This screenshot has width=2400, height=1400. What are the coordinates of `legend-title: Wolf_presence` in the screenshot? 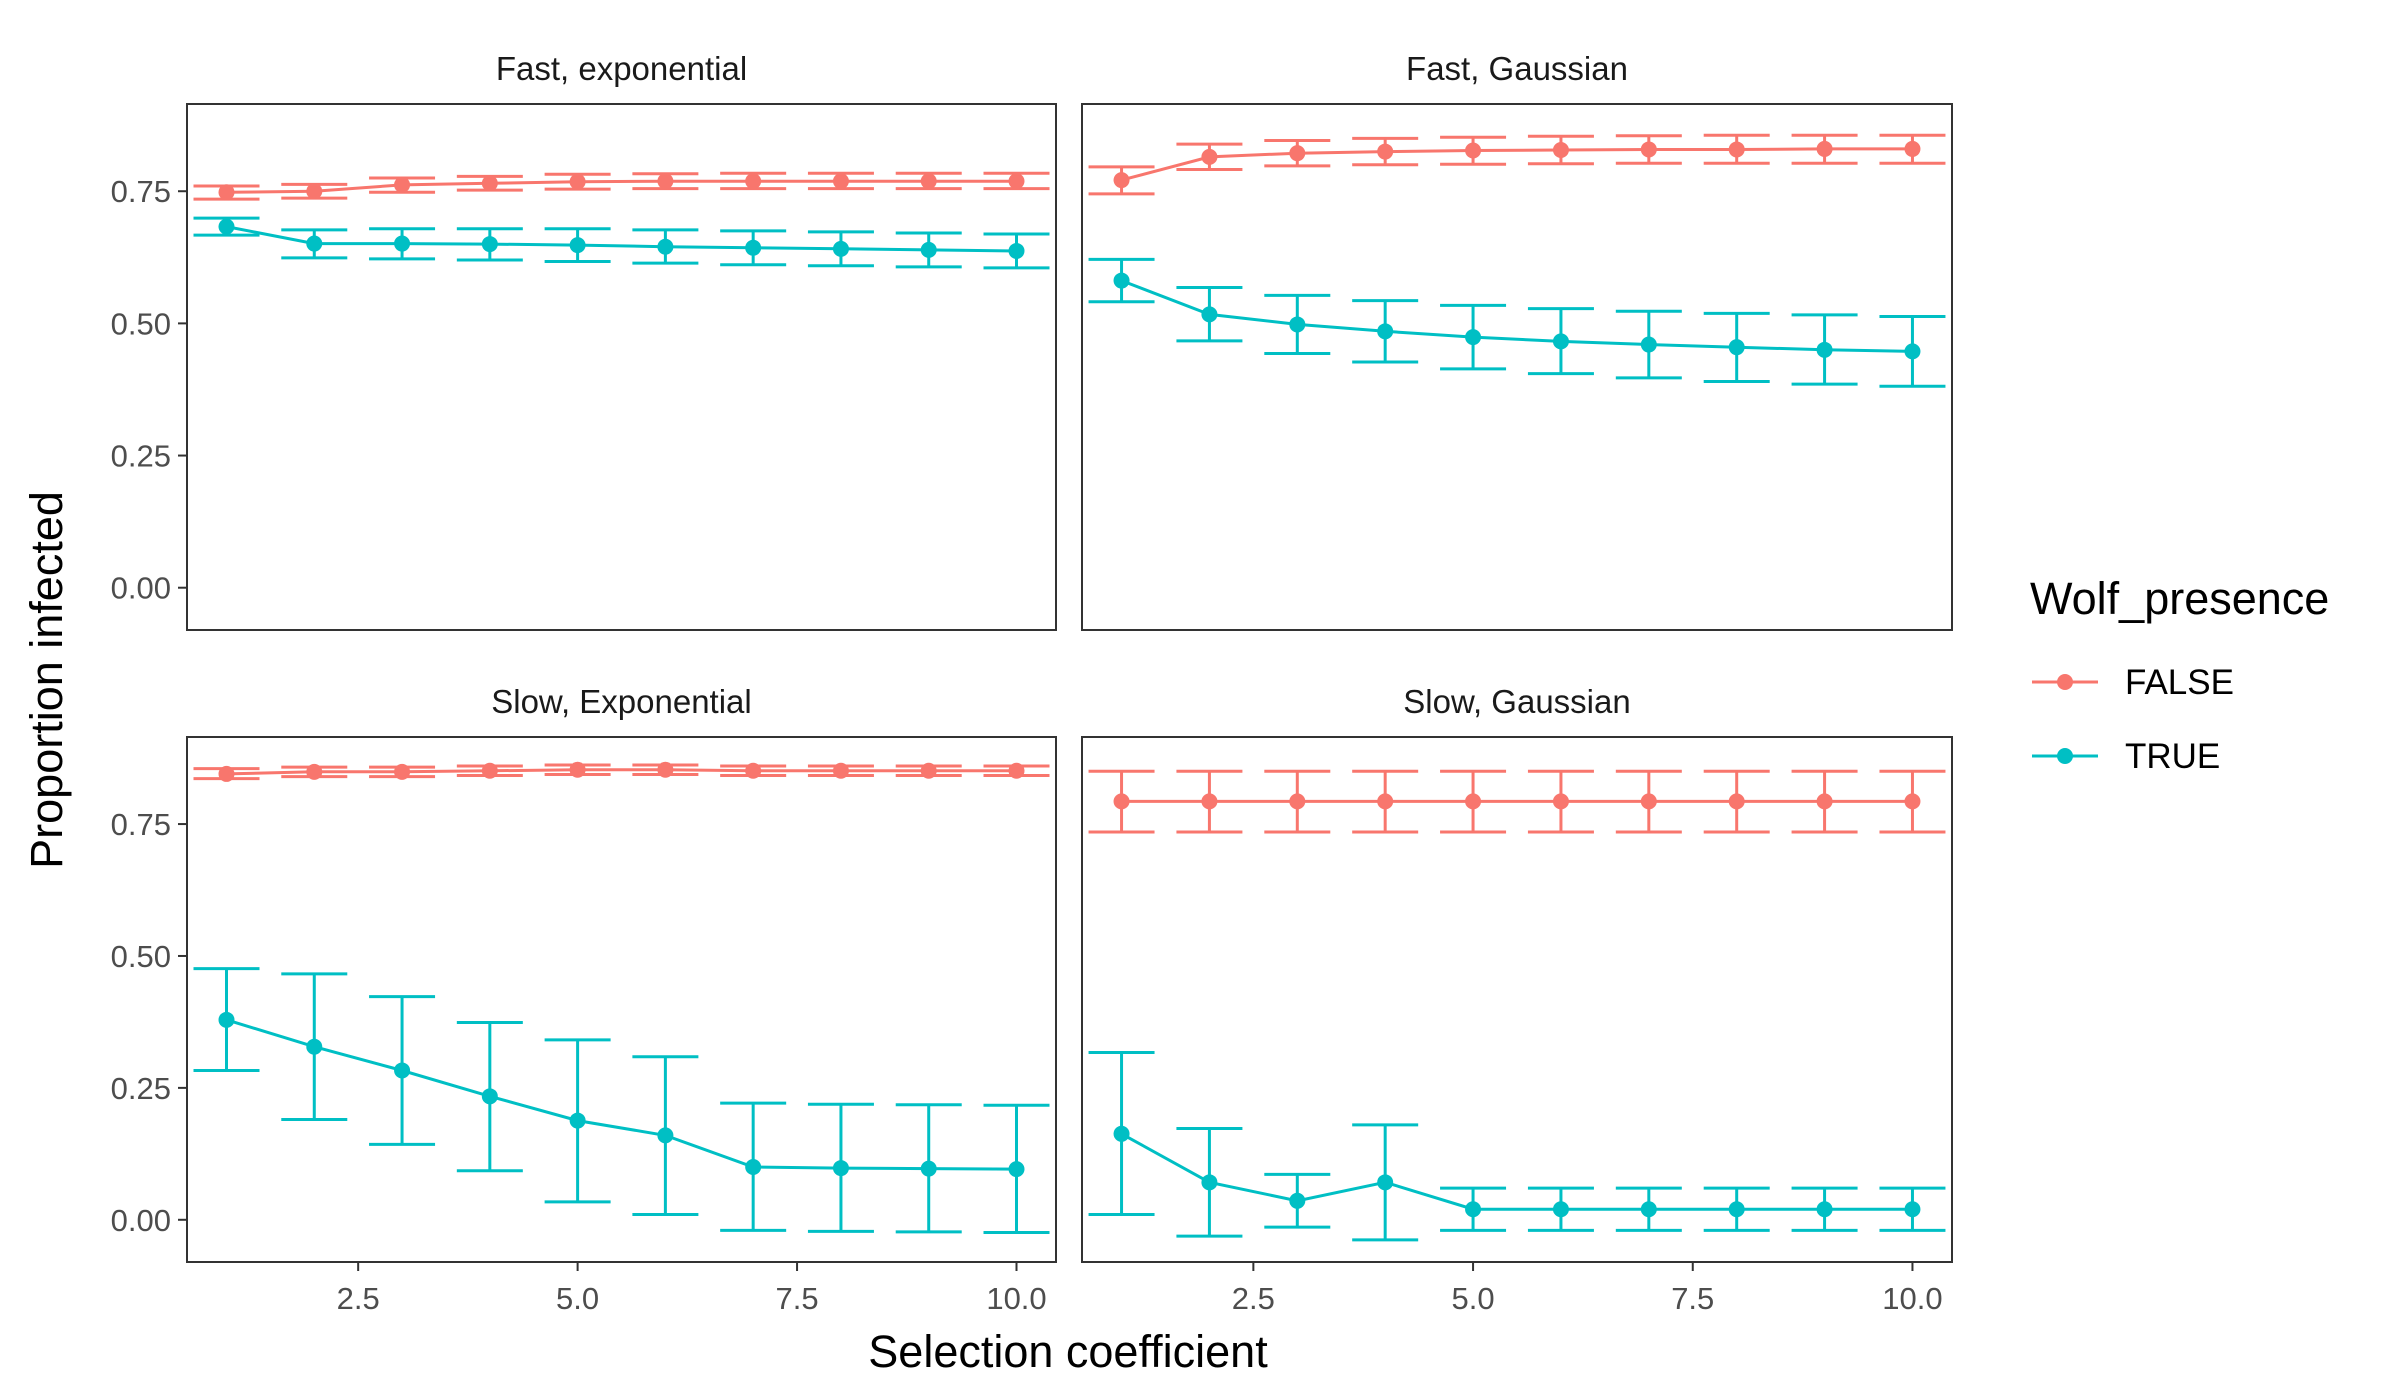 It's located at (2179, 598).